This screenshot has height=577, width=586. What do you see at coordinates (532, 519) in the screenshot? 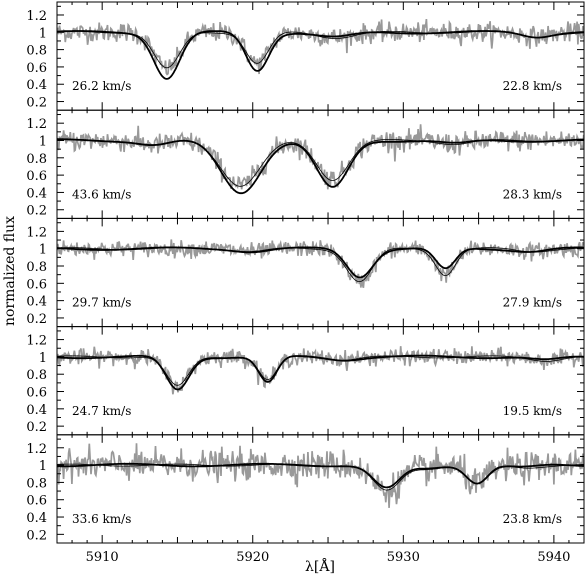
I see `panel-label-right-5: 23.8 km/s` at bounding box center [532, 519].